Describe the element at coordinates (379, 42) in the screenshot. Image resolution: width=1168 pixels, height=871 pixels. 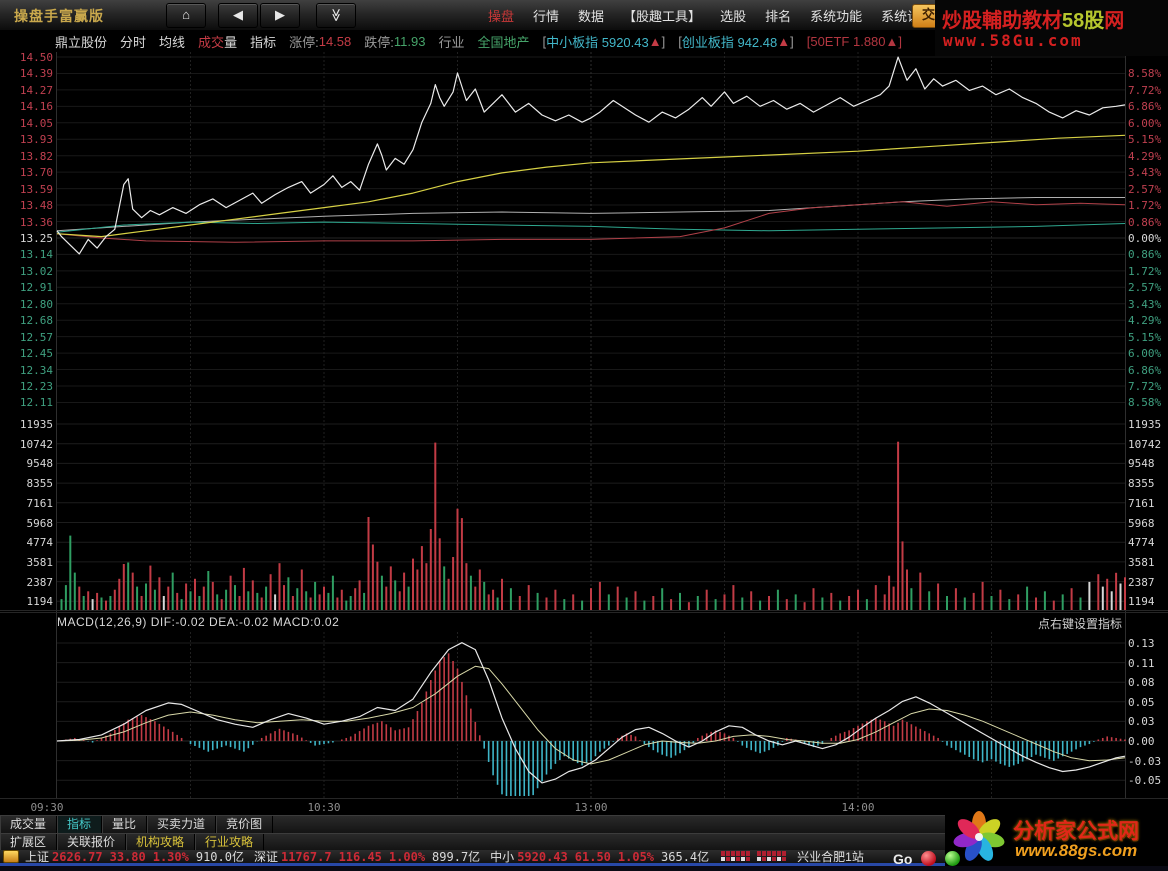
I see `limit-down-label: 跌停:` at that location.